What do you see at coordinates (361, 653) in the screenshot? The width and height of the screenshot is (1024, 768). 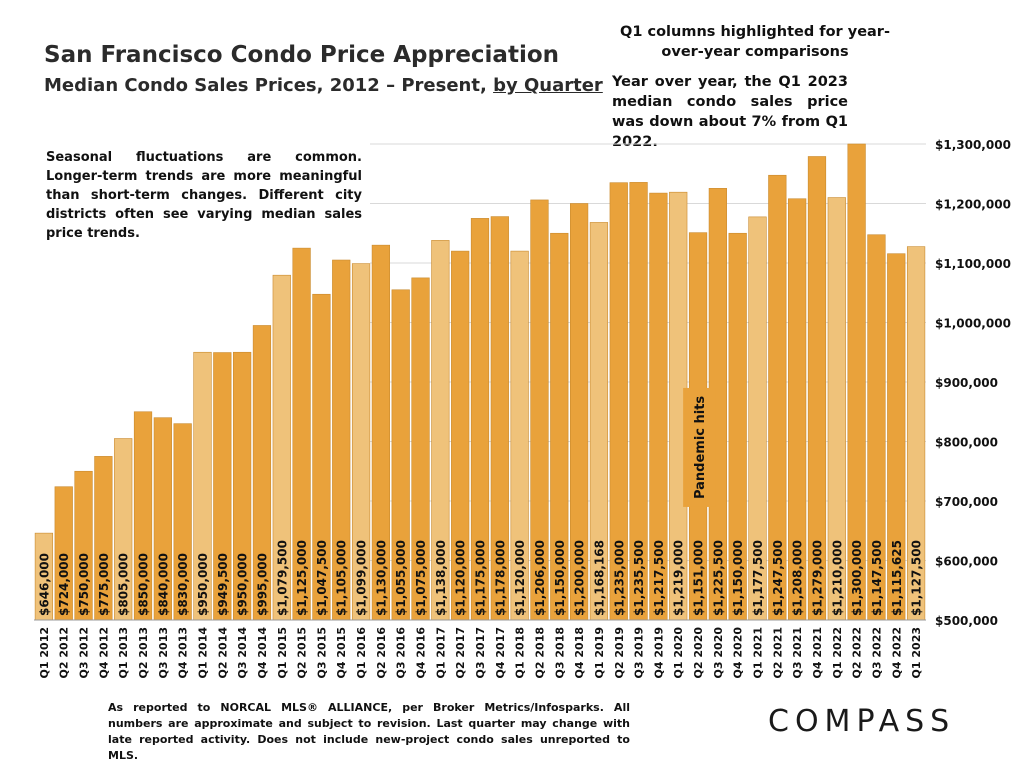 I see `x-tick-label: Q1 2016` at bounding box center [361, 653].